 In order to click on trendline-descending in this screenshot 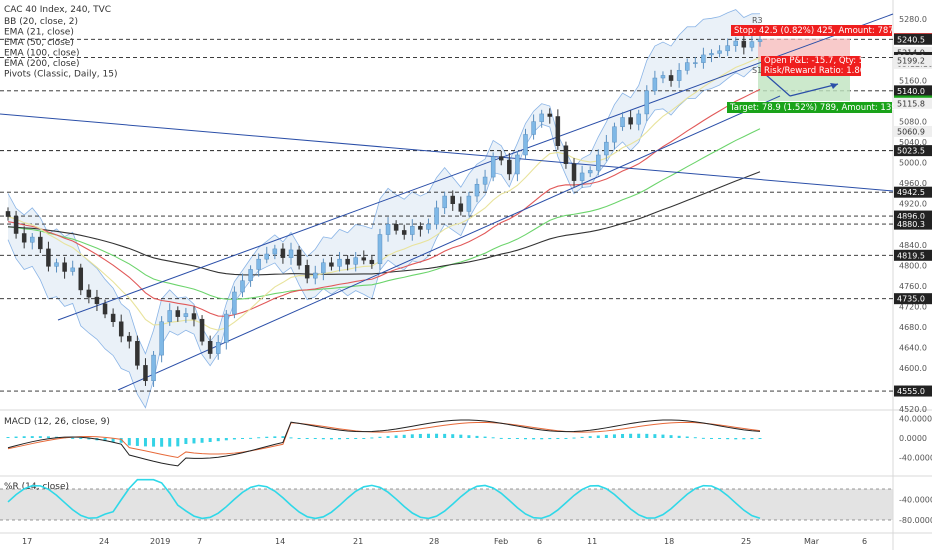, I will do `click(447, 152)`.